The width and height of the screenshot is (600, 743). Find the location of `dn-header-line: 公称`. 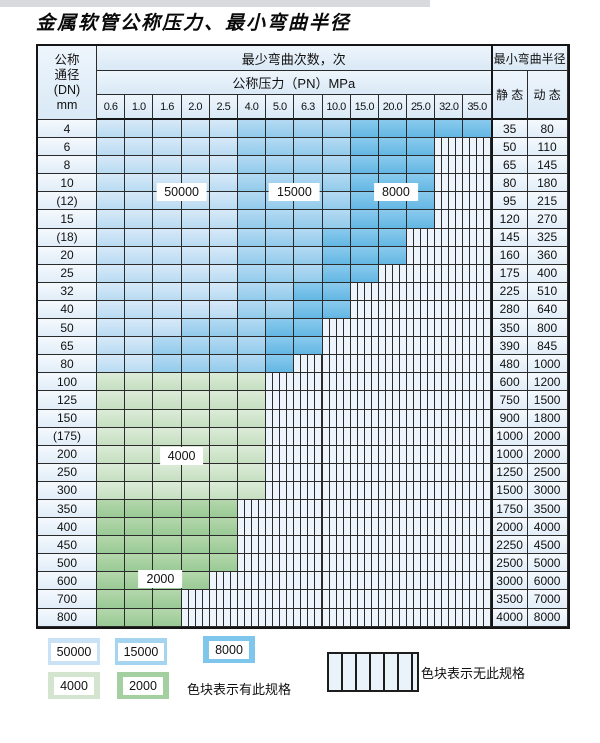

dn-header-line: 公称 is located at coordinates (67, 59).